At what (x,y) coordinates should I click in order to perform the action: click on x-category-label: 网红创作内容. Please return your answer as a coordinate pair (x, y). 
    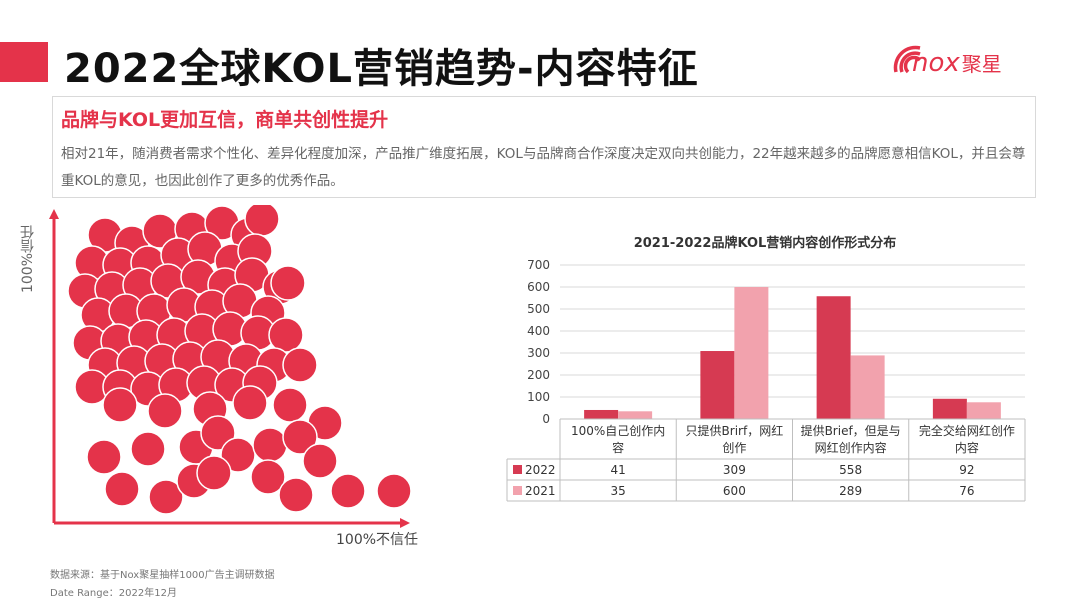
    Looking at the image, I should click on (851, 447).